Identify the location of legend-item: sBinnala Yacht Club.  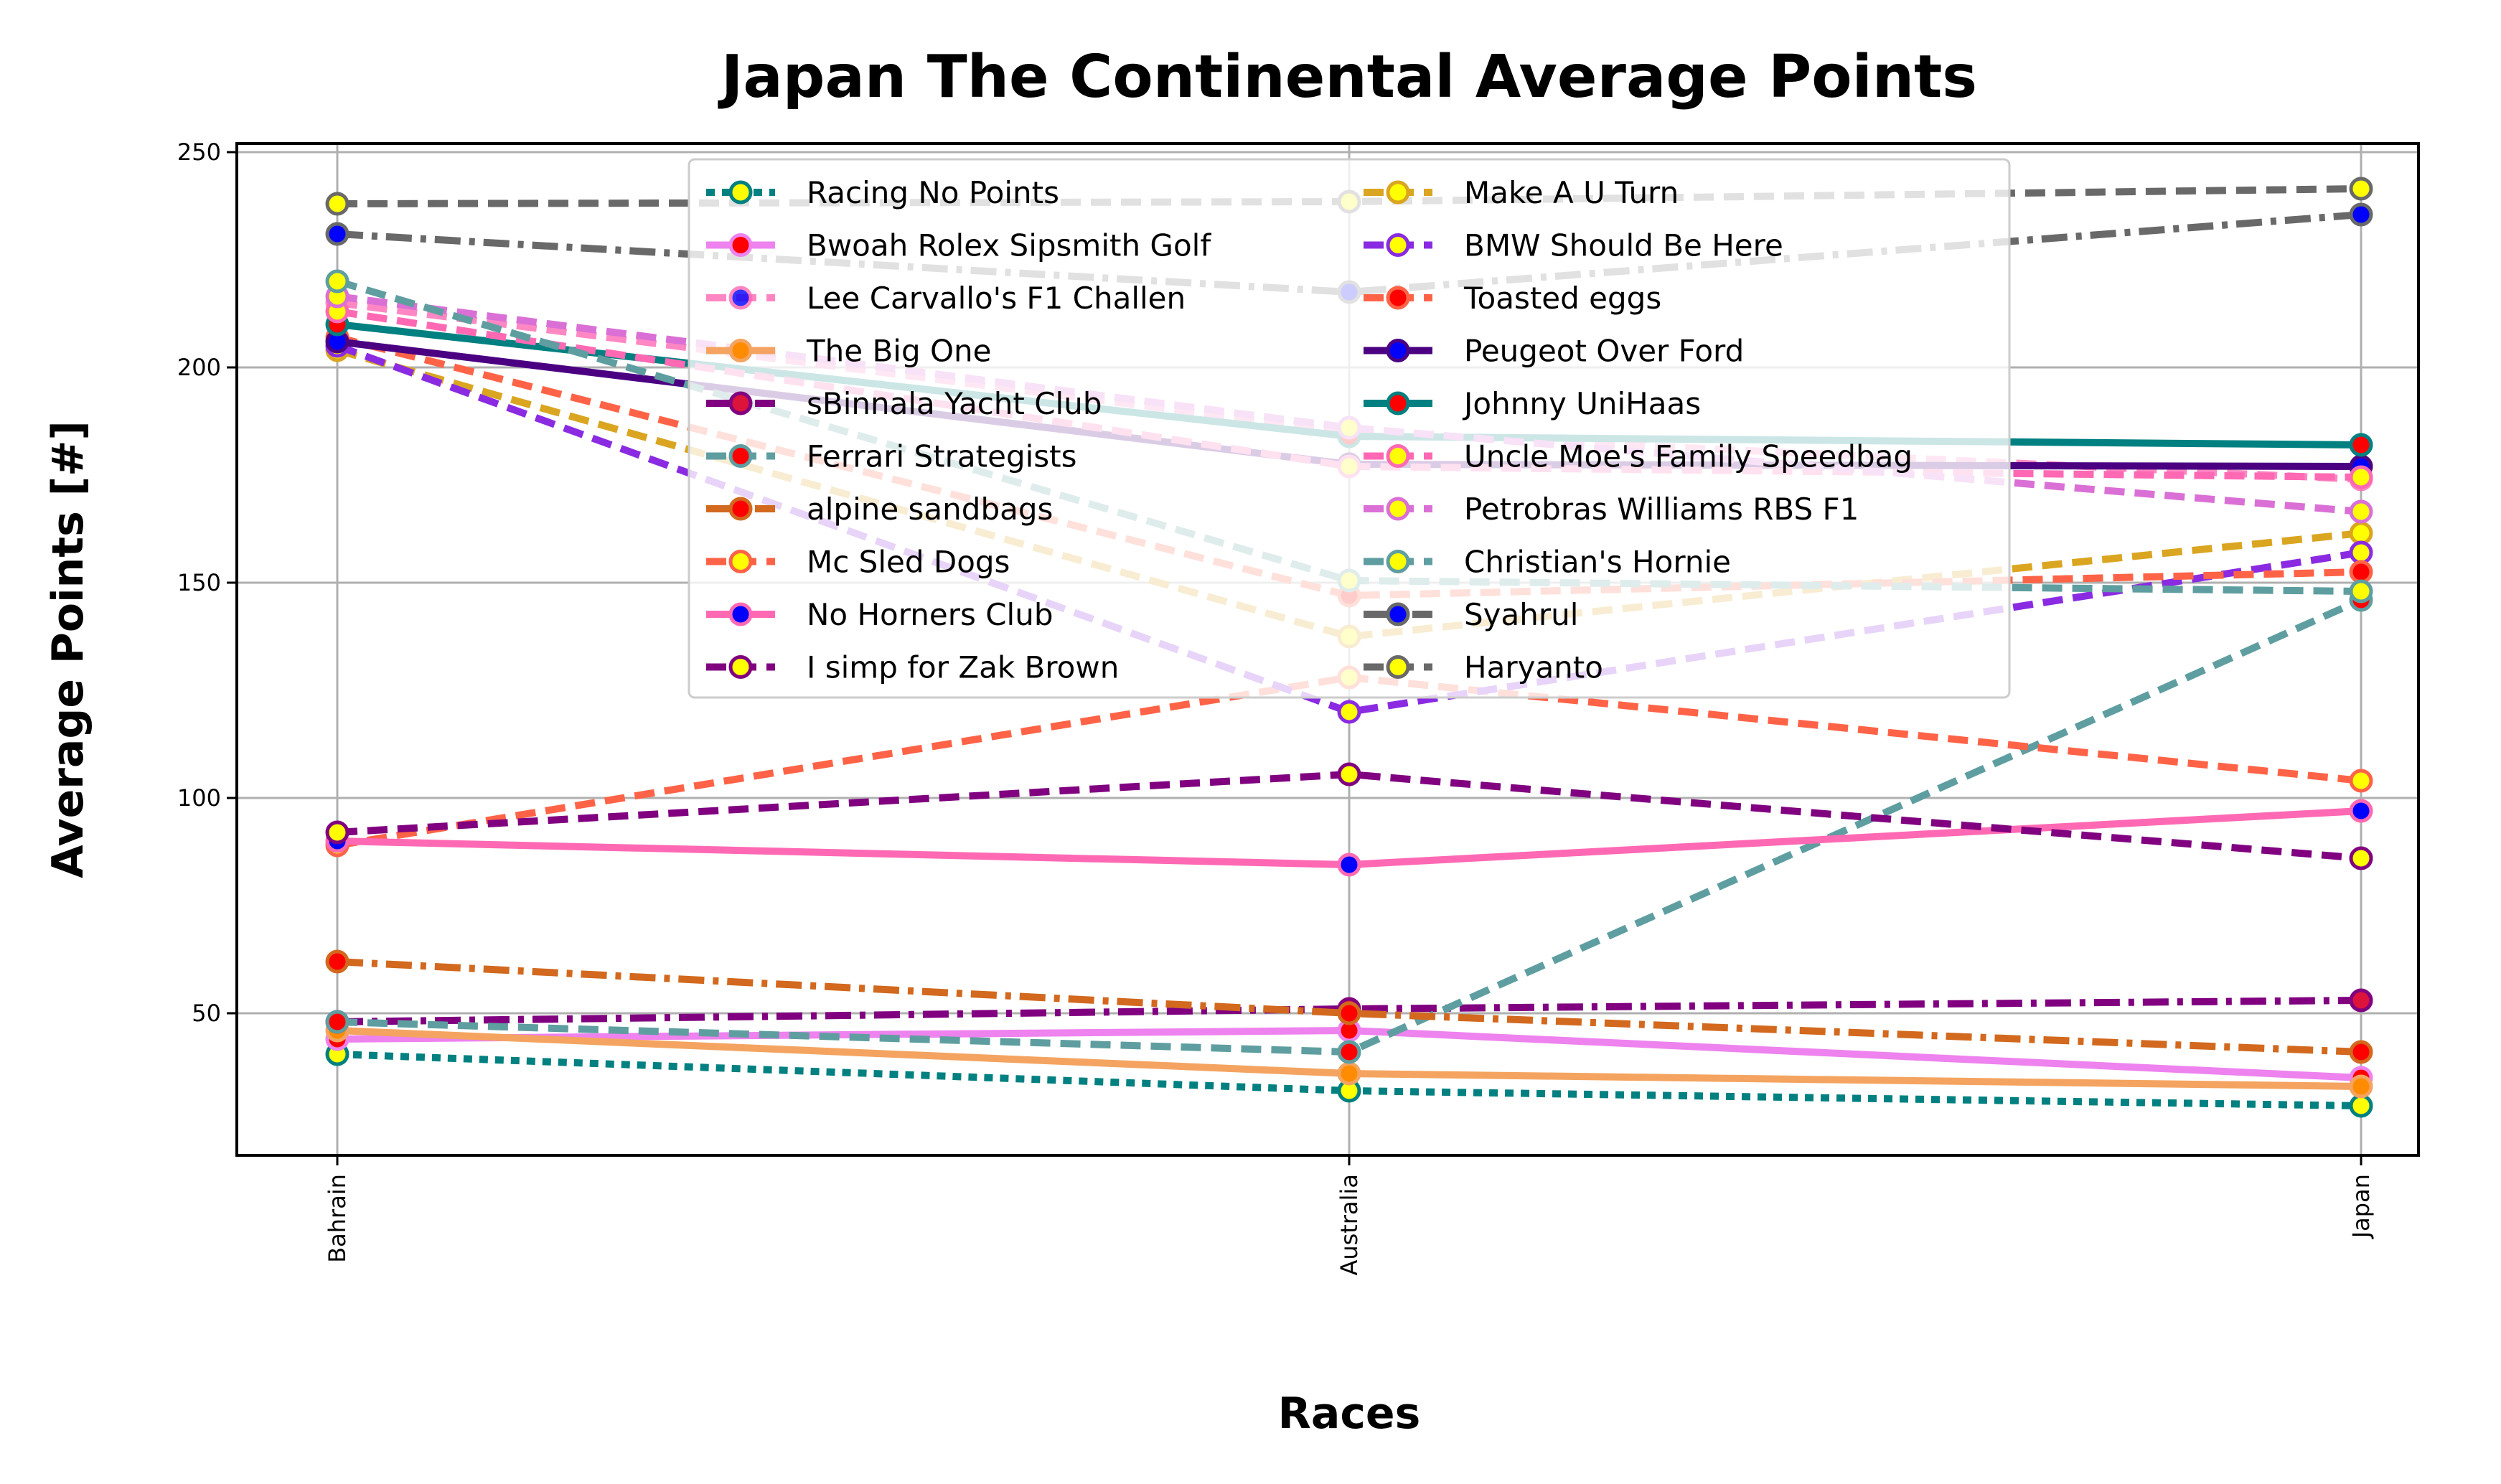
(904, 403).